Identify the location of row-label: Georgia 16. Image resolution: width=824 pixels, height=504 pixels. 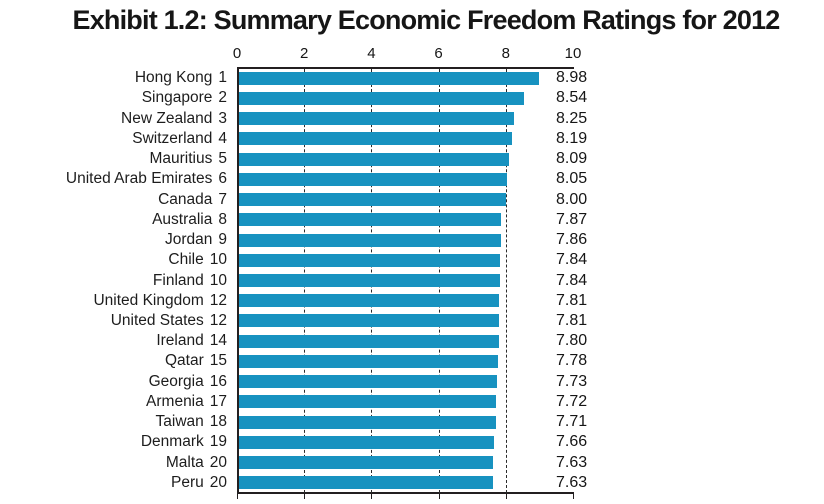
(113, 382).